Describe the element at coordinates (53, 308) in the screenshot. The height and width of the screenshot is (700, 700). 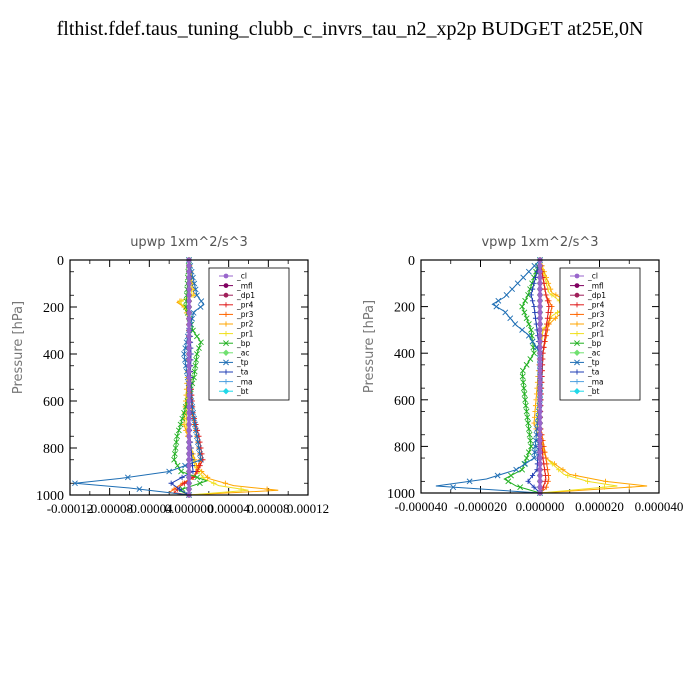
I see `y-tick-label: 200` at that location.